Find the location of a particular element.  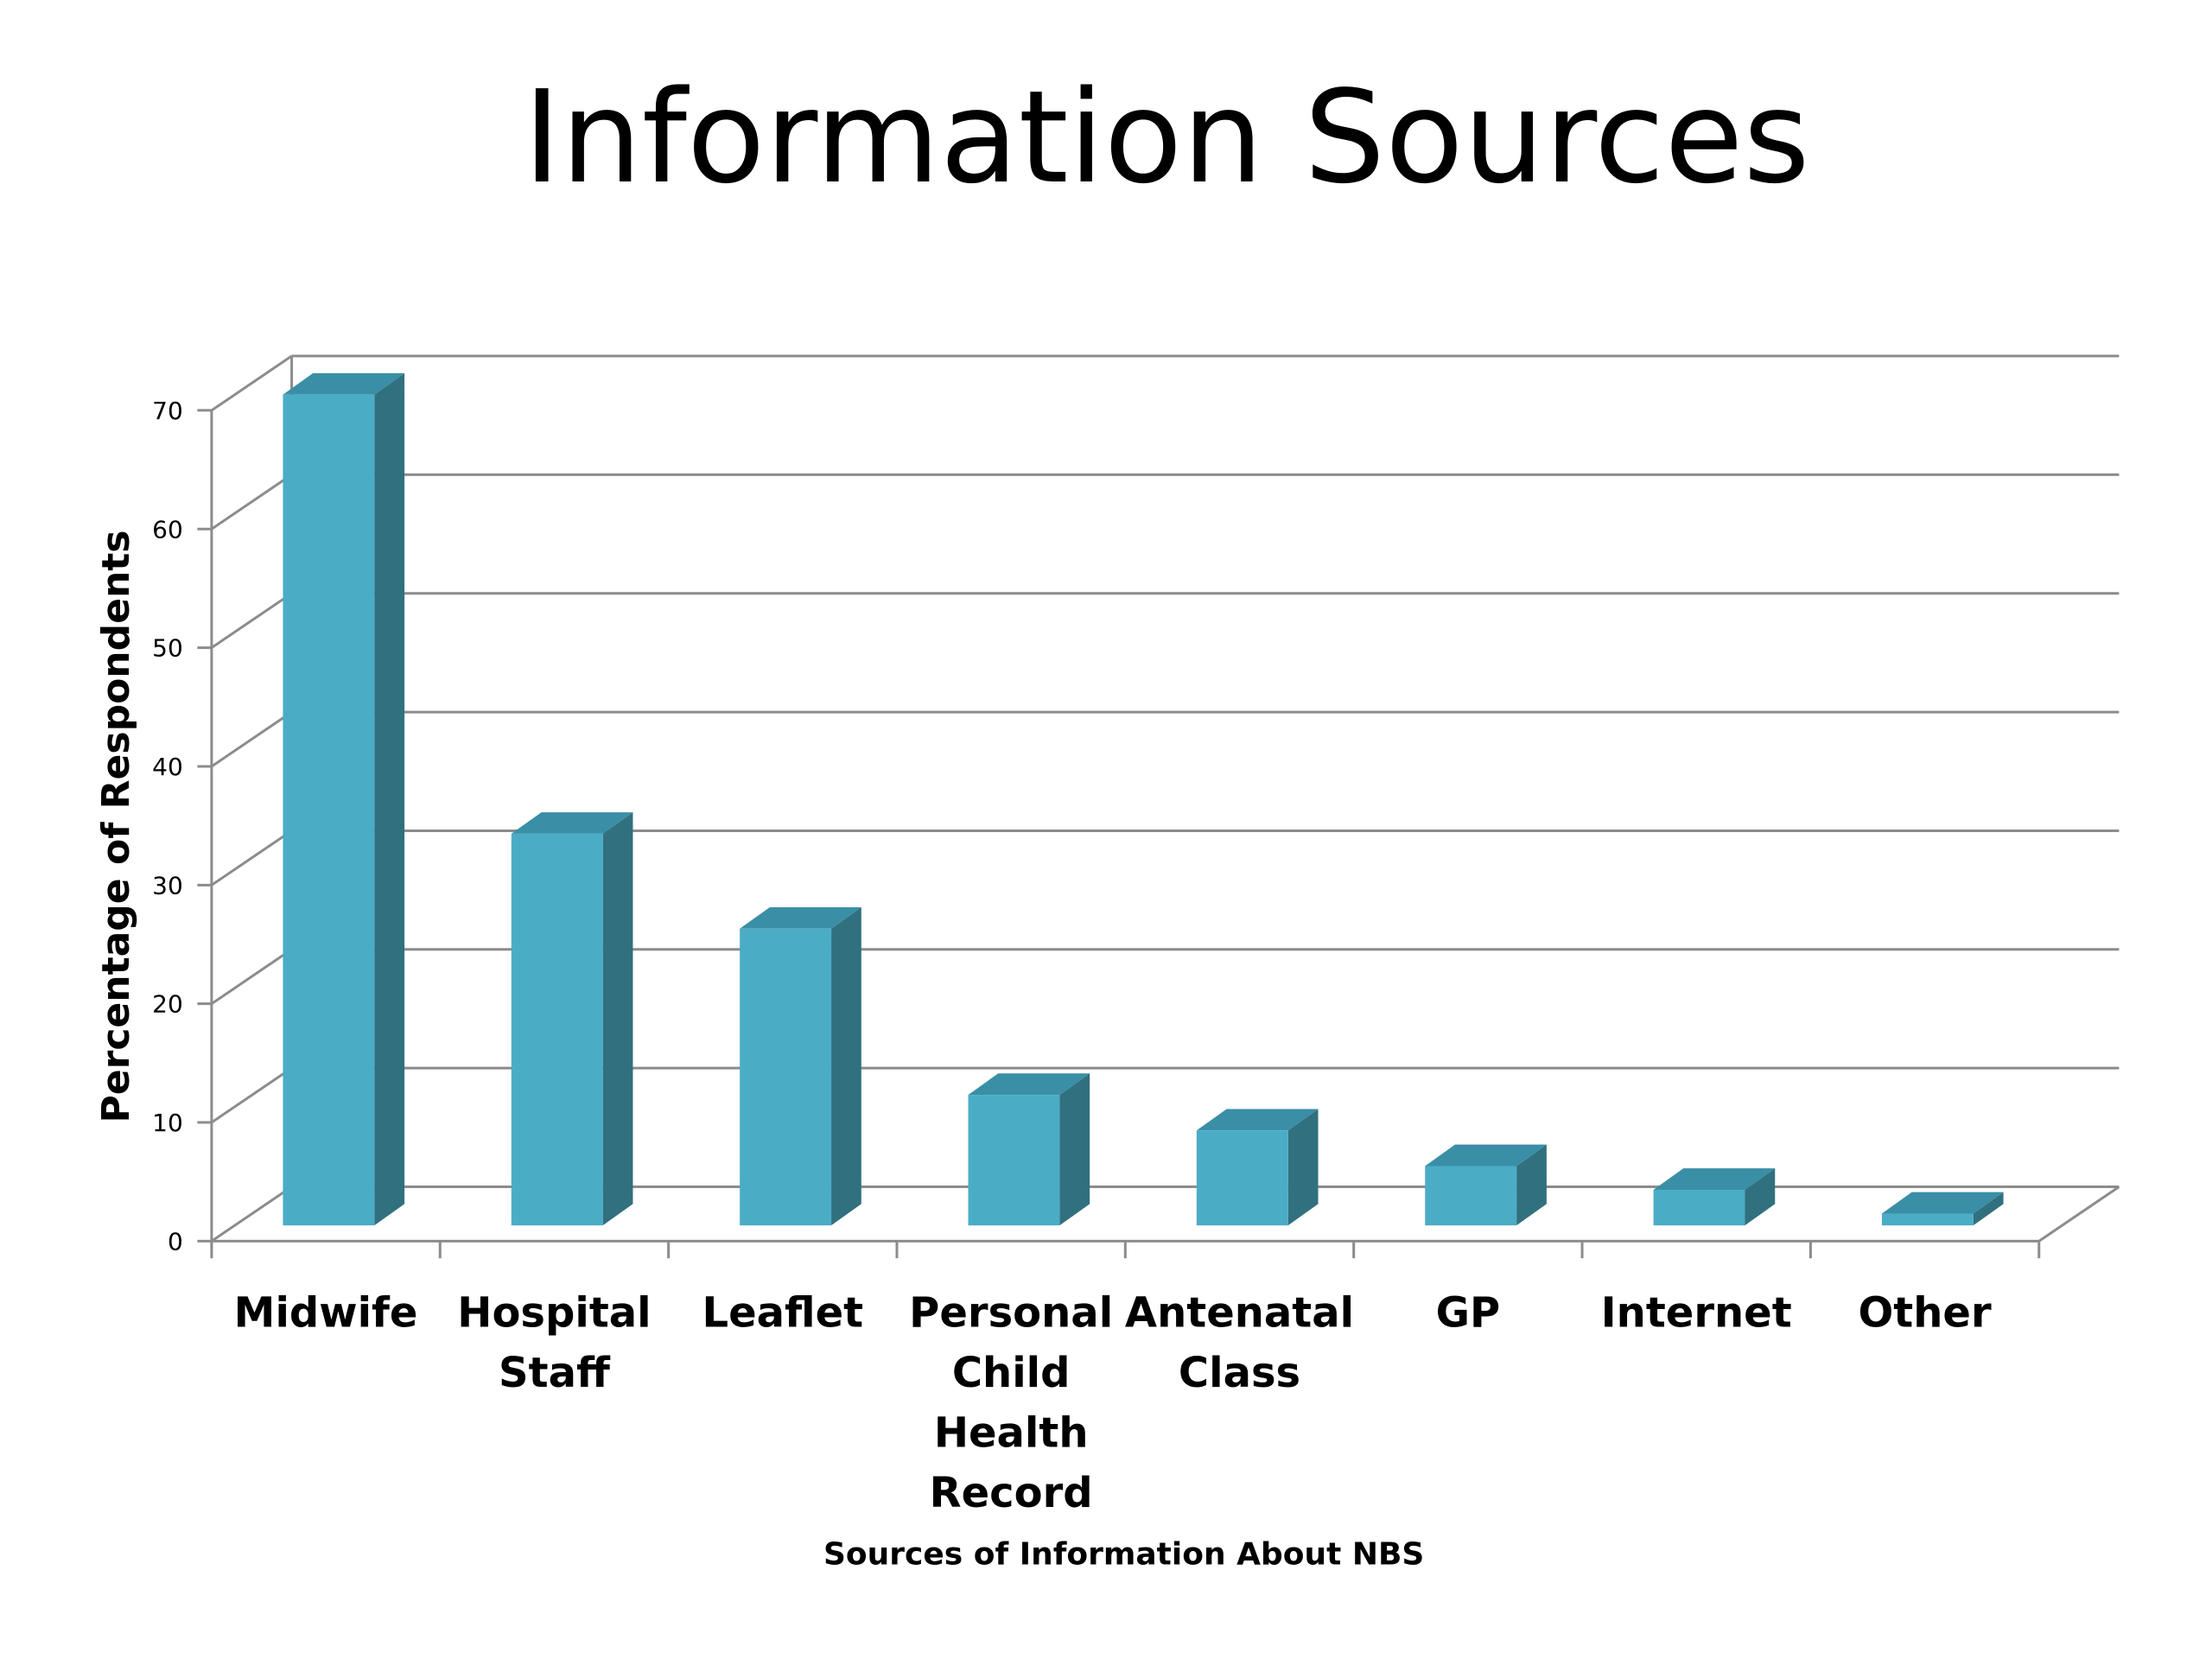

x-tick-label: Internet is located at coordinates (1696, 1313).